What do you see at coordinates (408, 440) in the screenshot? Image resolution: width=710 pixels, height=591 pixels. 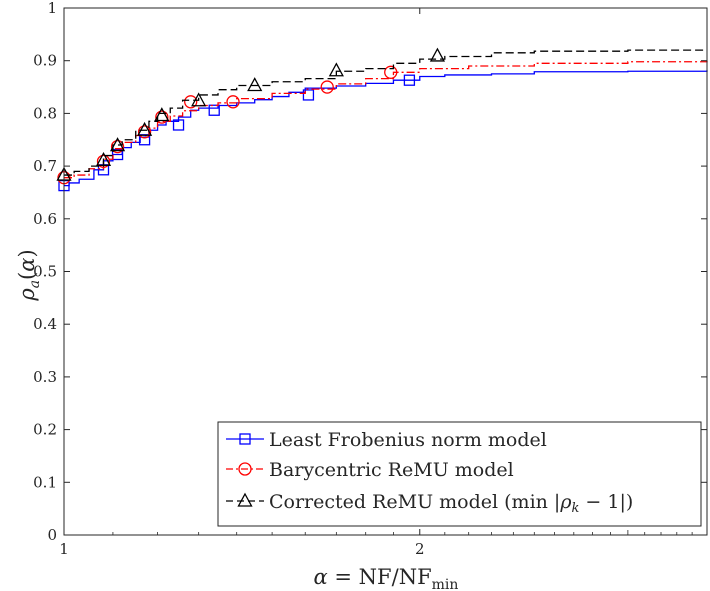 I see `legend-label-least-frobenius: Least Frobenius norm model` at bounding box center [408, 440].